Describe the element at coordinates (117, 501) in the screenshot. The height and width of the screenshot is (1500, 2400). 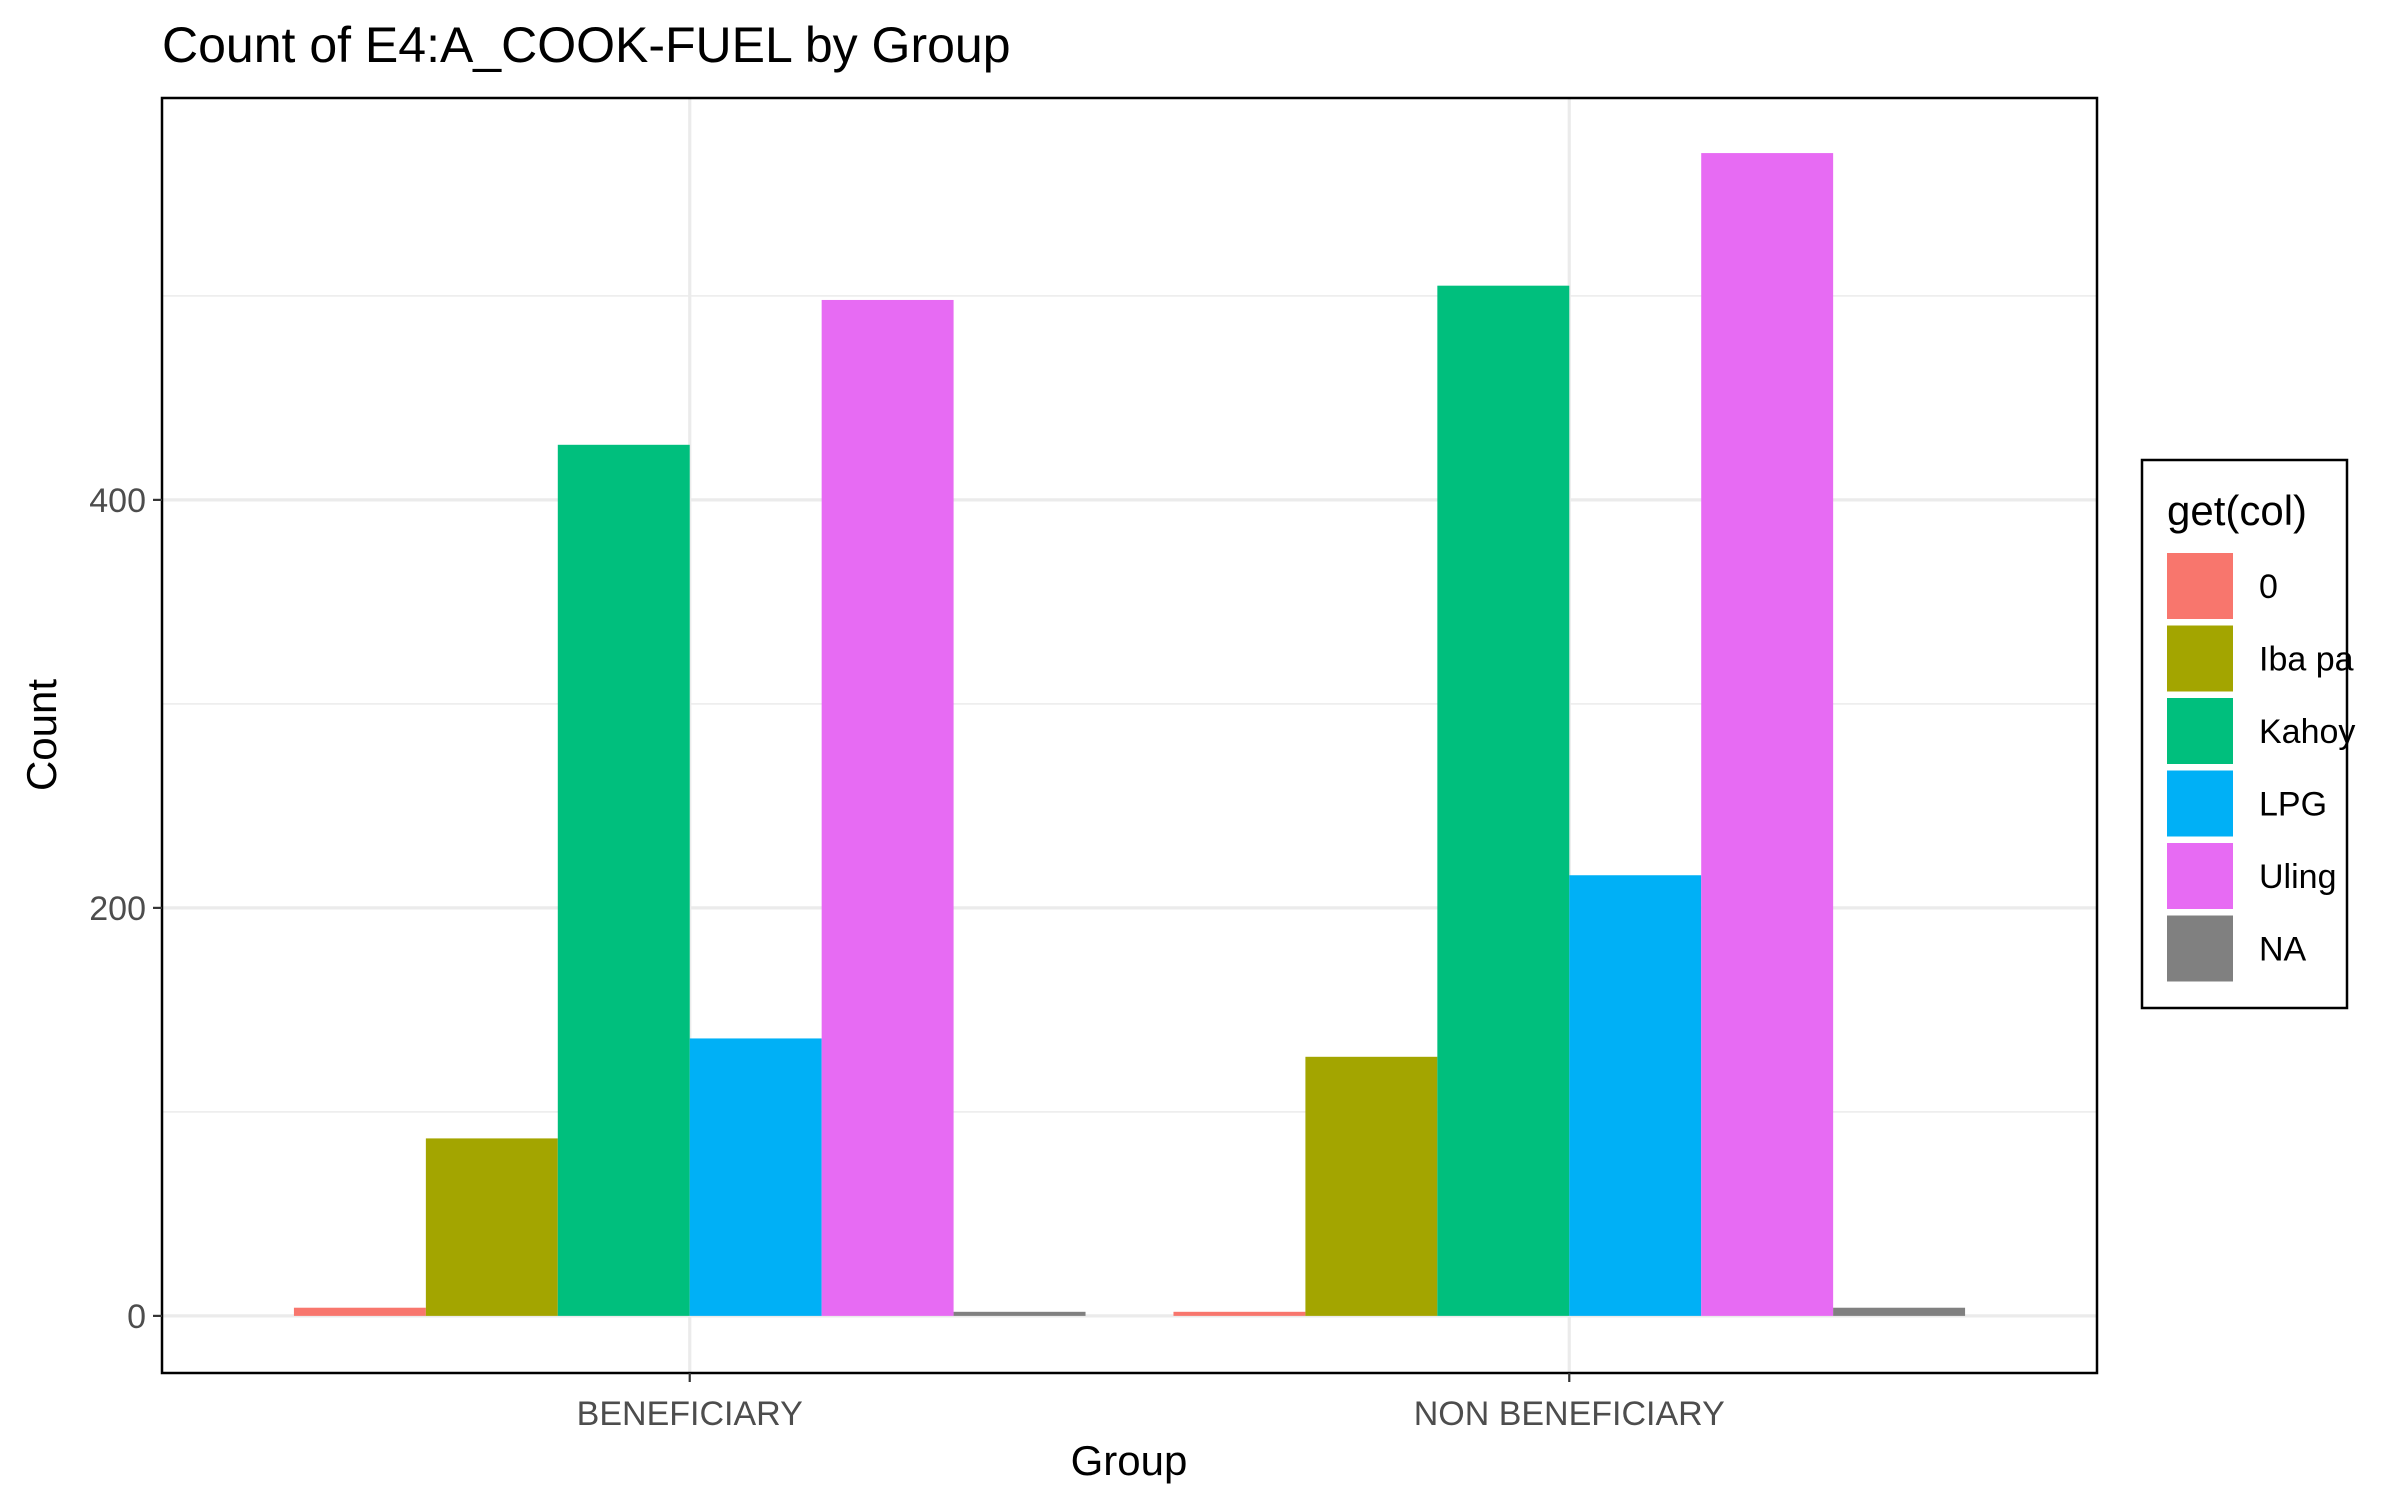
I see `y-tick-label: 400` at that location.